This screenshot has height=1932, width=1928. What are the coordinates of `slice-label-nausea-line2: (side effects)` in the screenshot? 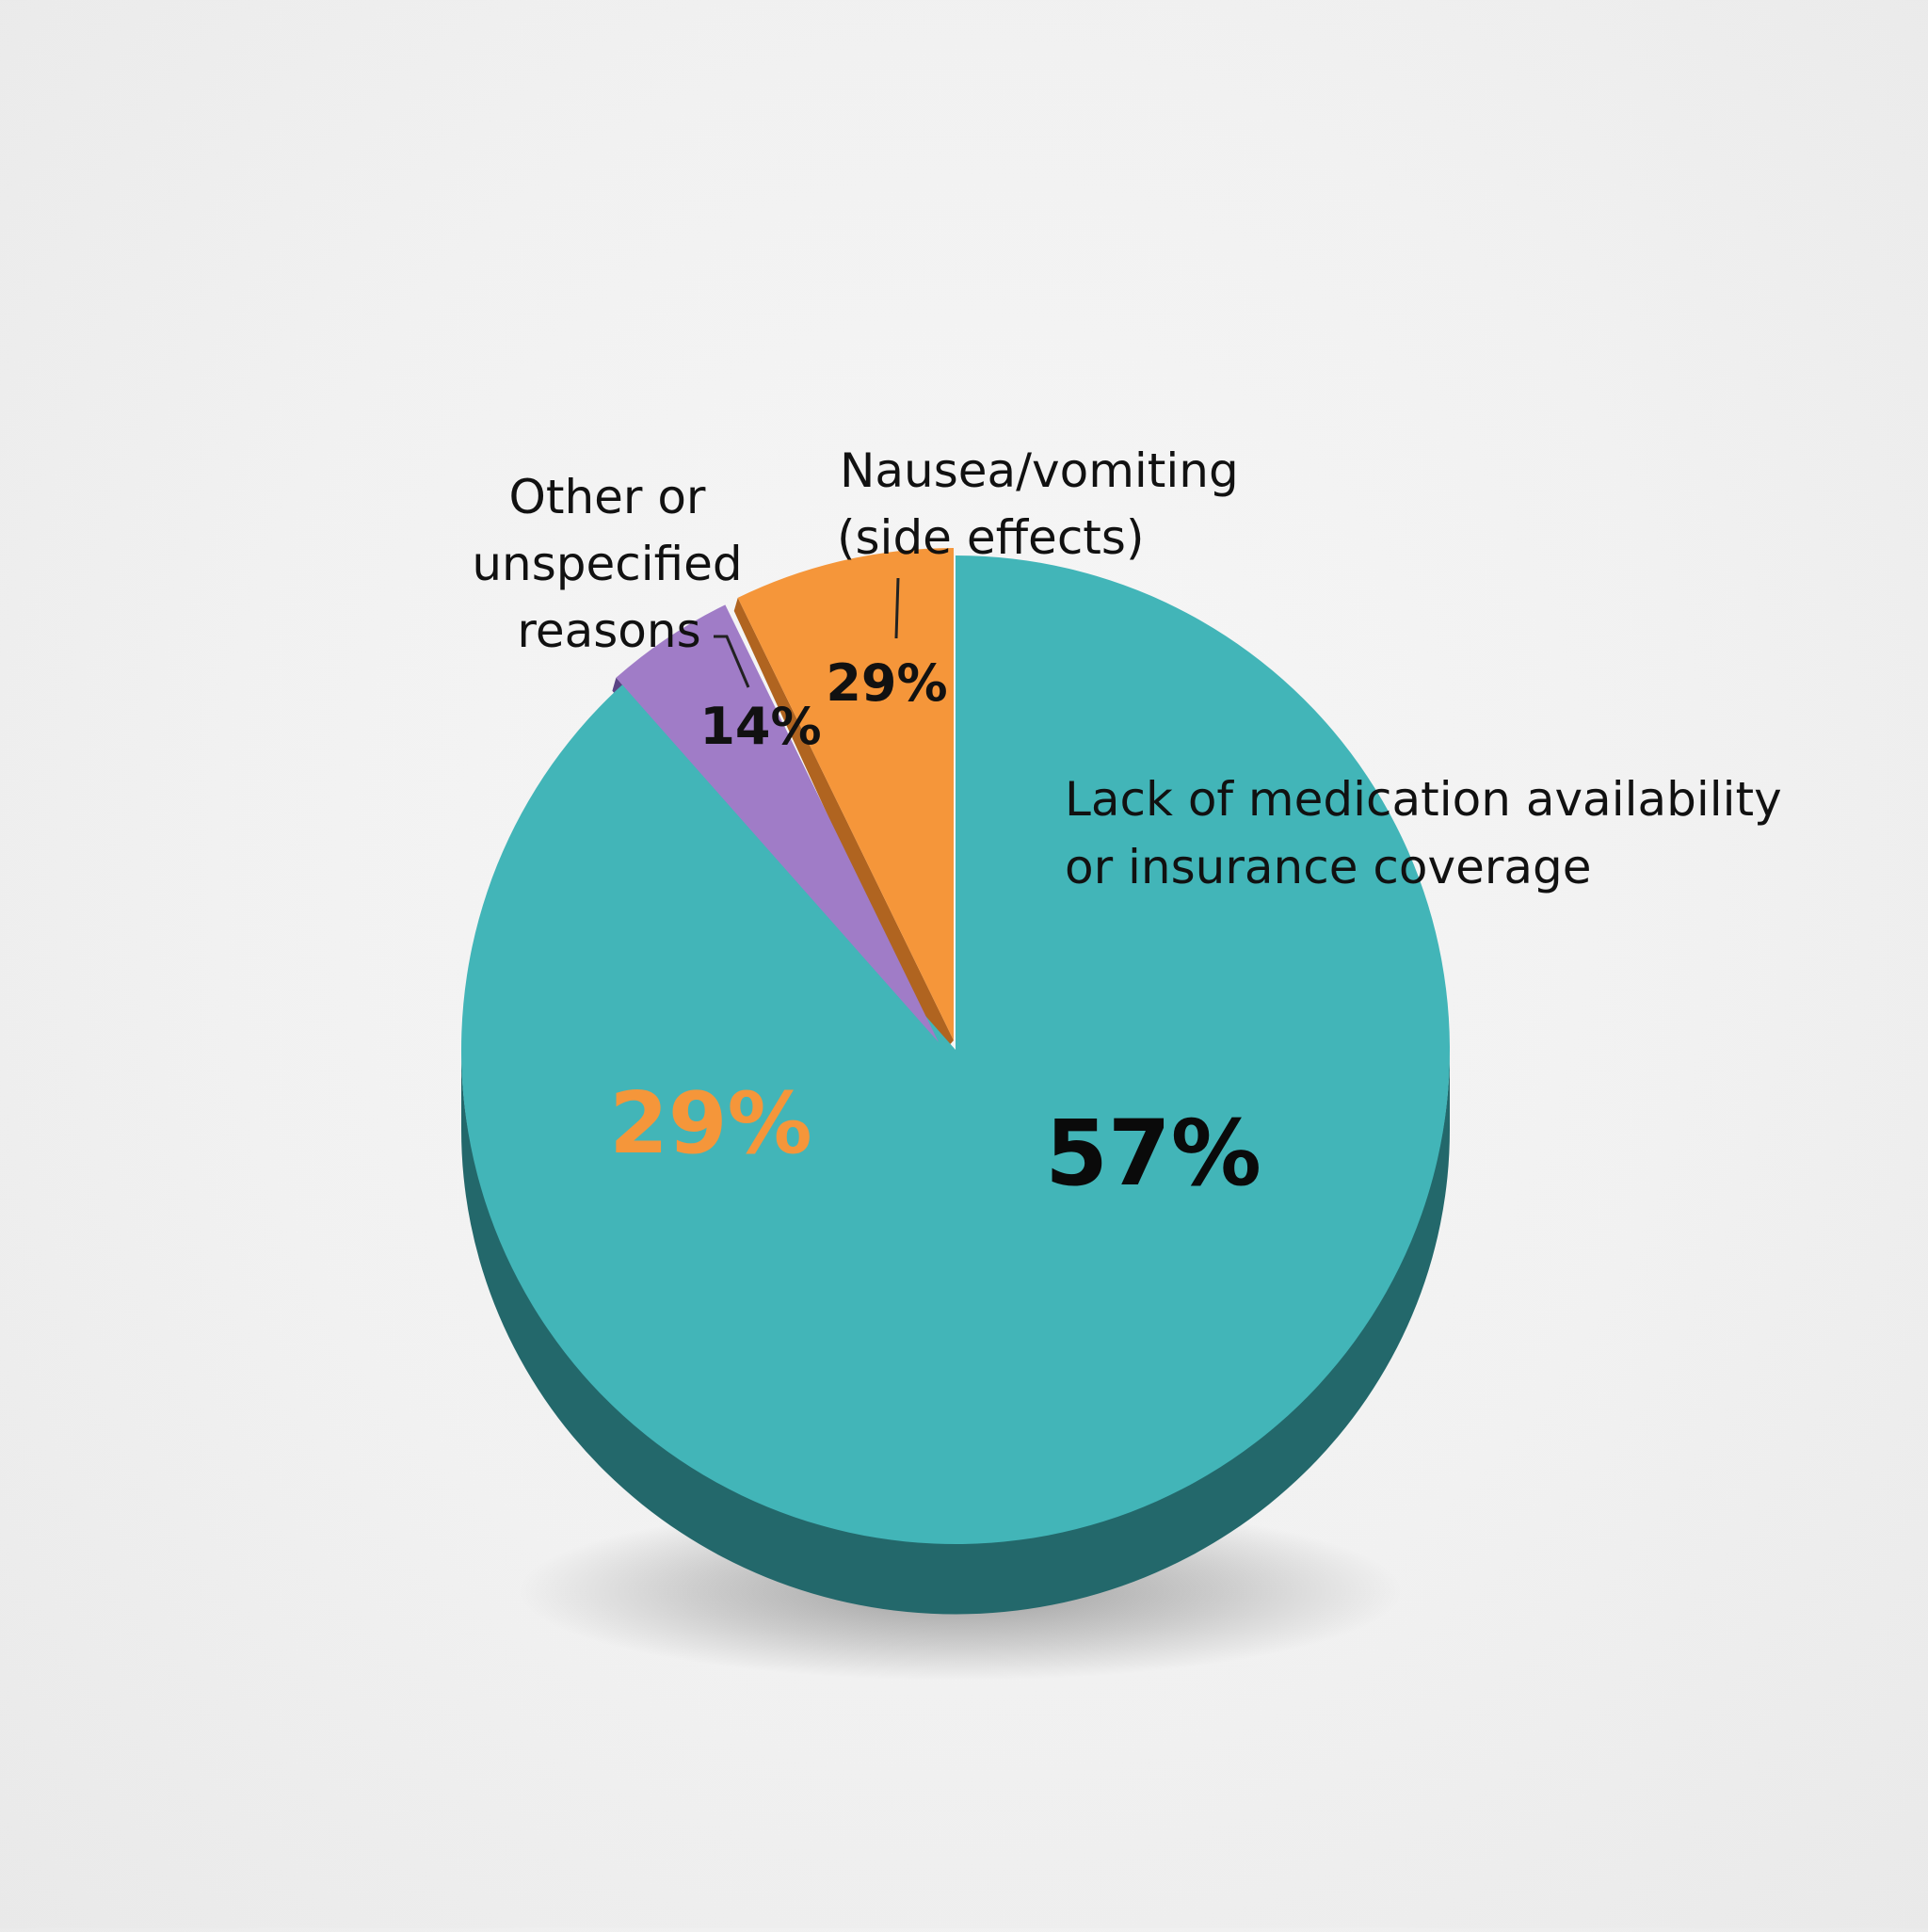 It's located at (990, 537).